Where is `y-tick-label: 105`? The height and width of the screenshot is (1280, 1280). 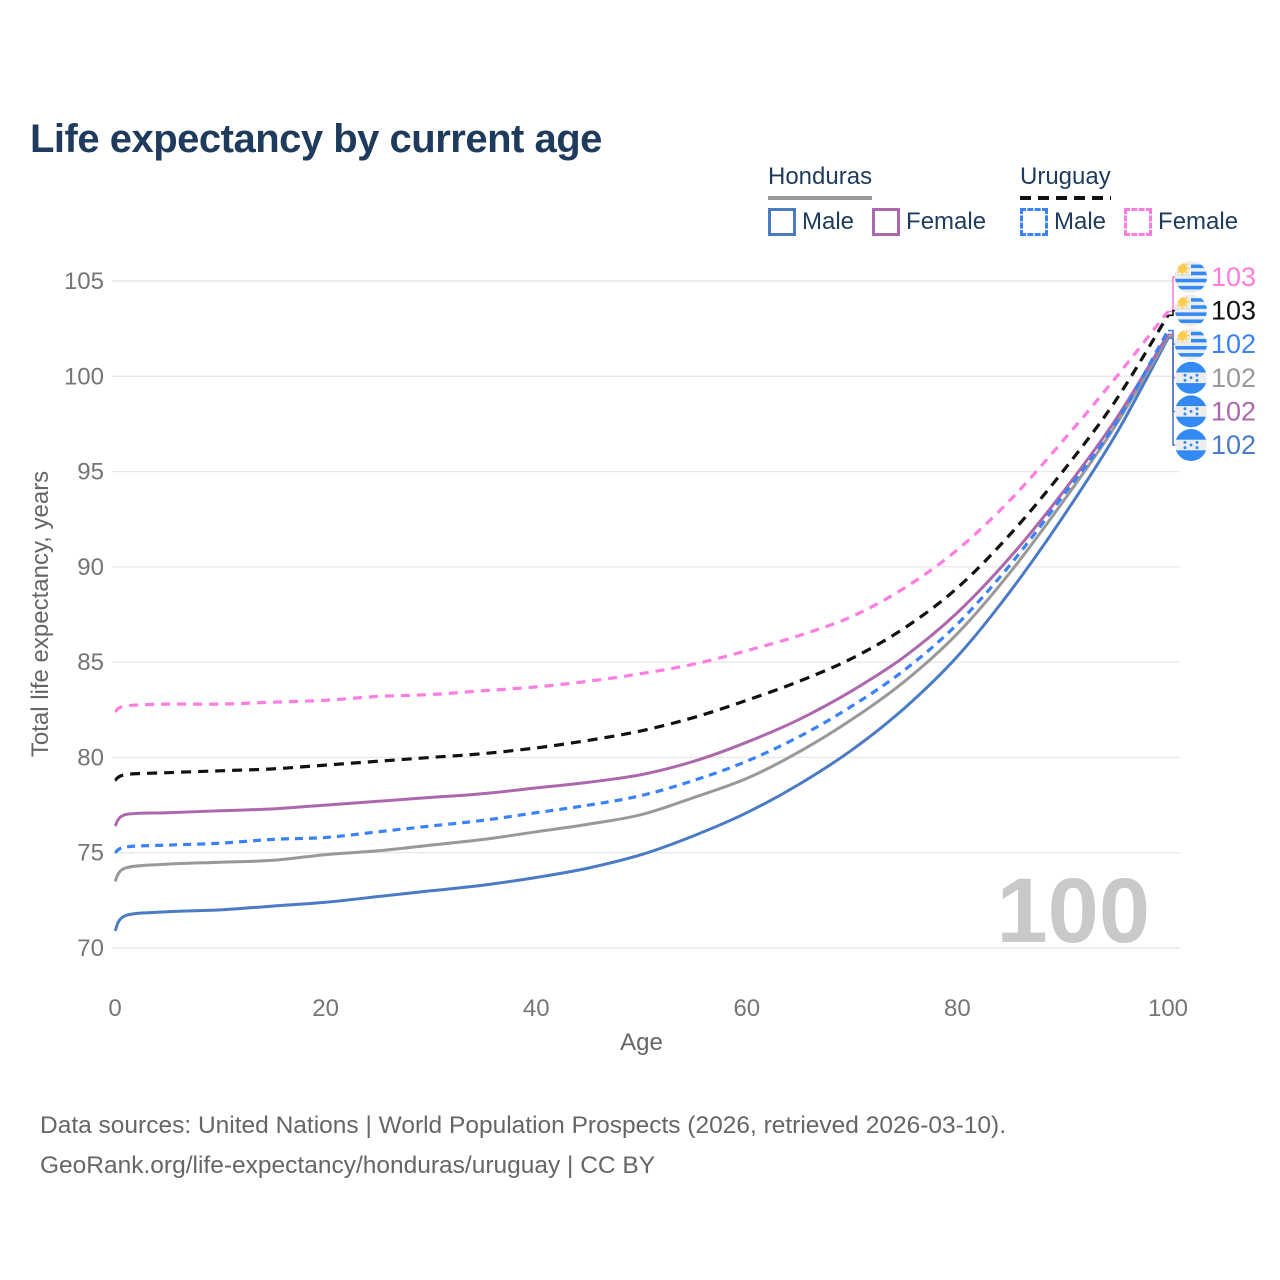
y-tick-label: 105 is located at coordinates (84, 281).